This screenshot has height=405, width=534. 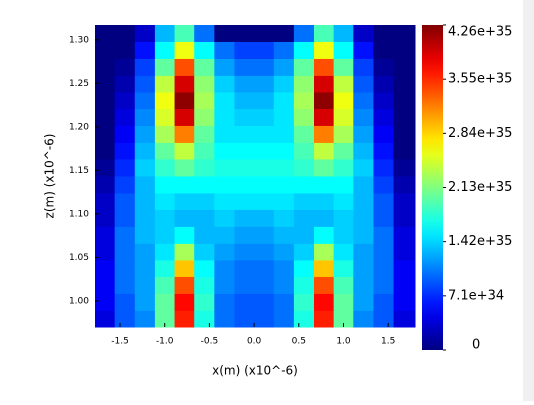 What do you see at coordinates (255, 371) in the screenshot?
I see `x-axis-label: x(m) (x10^-6)` at bounding box center [255, 371].